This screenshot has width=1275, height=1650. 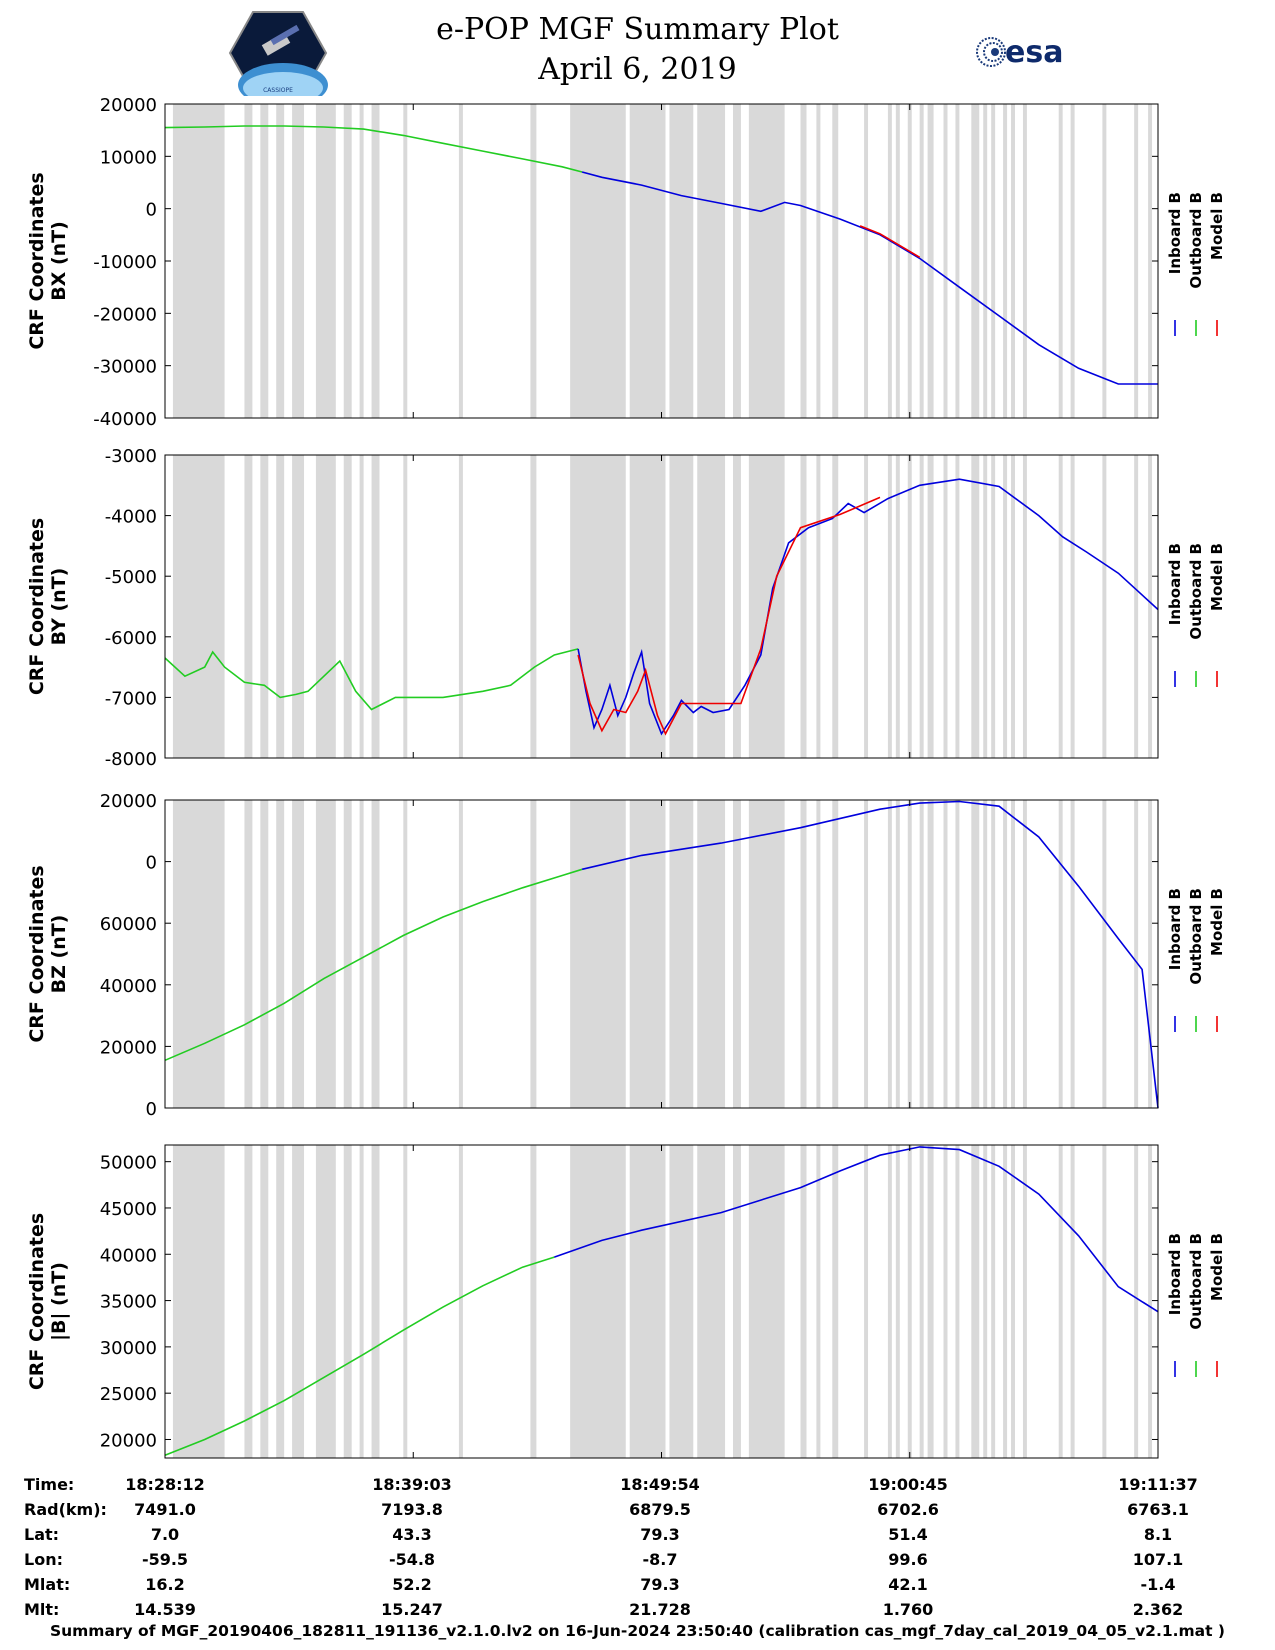 What do you see at coordinates (59, 261) in the screenshot?
I see `y-axis-label: BX (nT)` at bounding box center [59, 261].